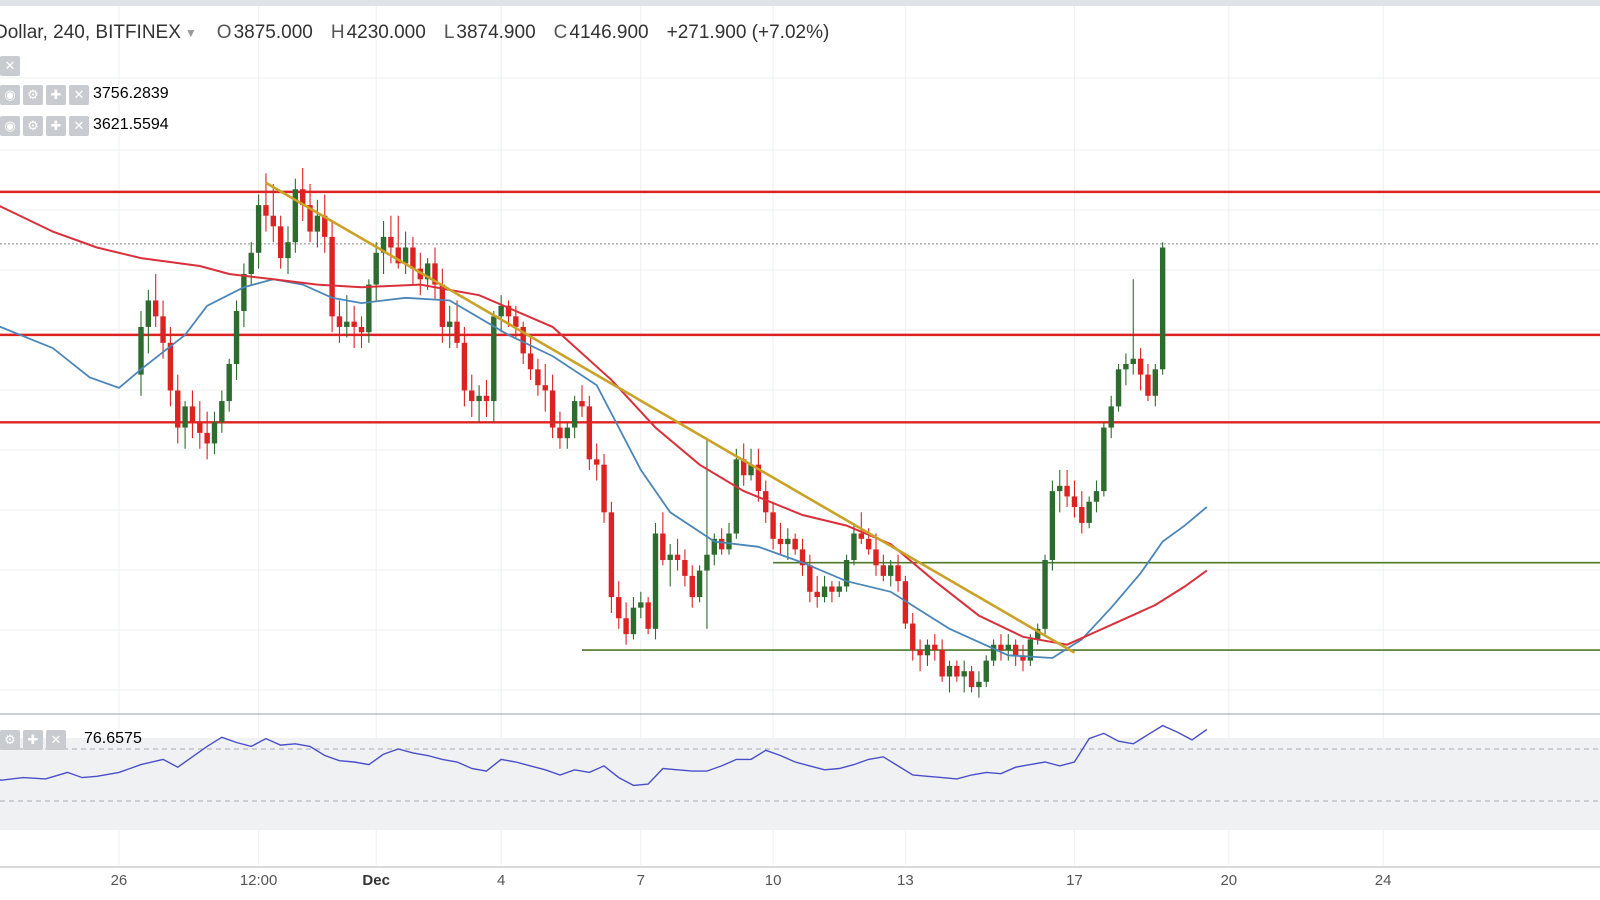  I want to click on chart-border-top, so click(800, 3).